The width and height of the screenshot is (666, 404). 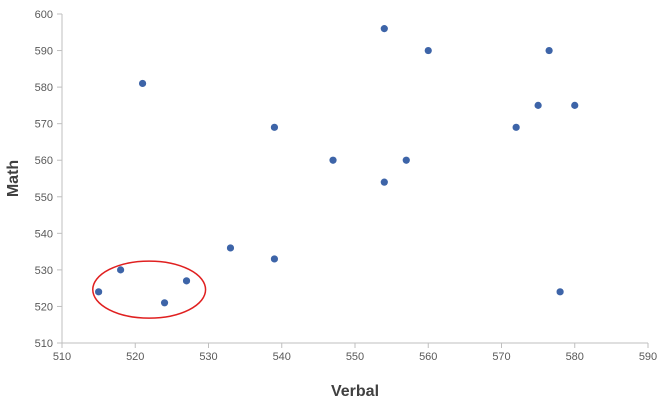 I want to click on x-tick-label: 530, so click(x=208, y=357).